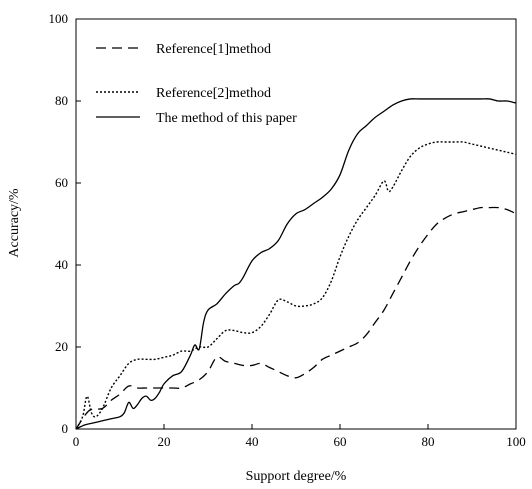 The width and height of the screenshot is (532, 489). I want to click on x-tick-label: 40, so click(252, 441).